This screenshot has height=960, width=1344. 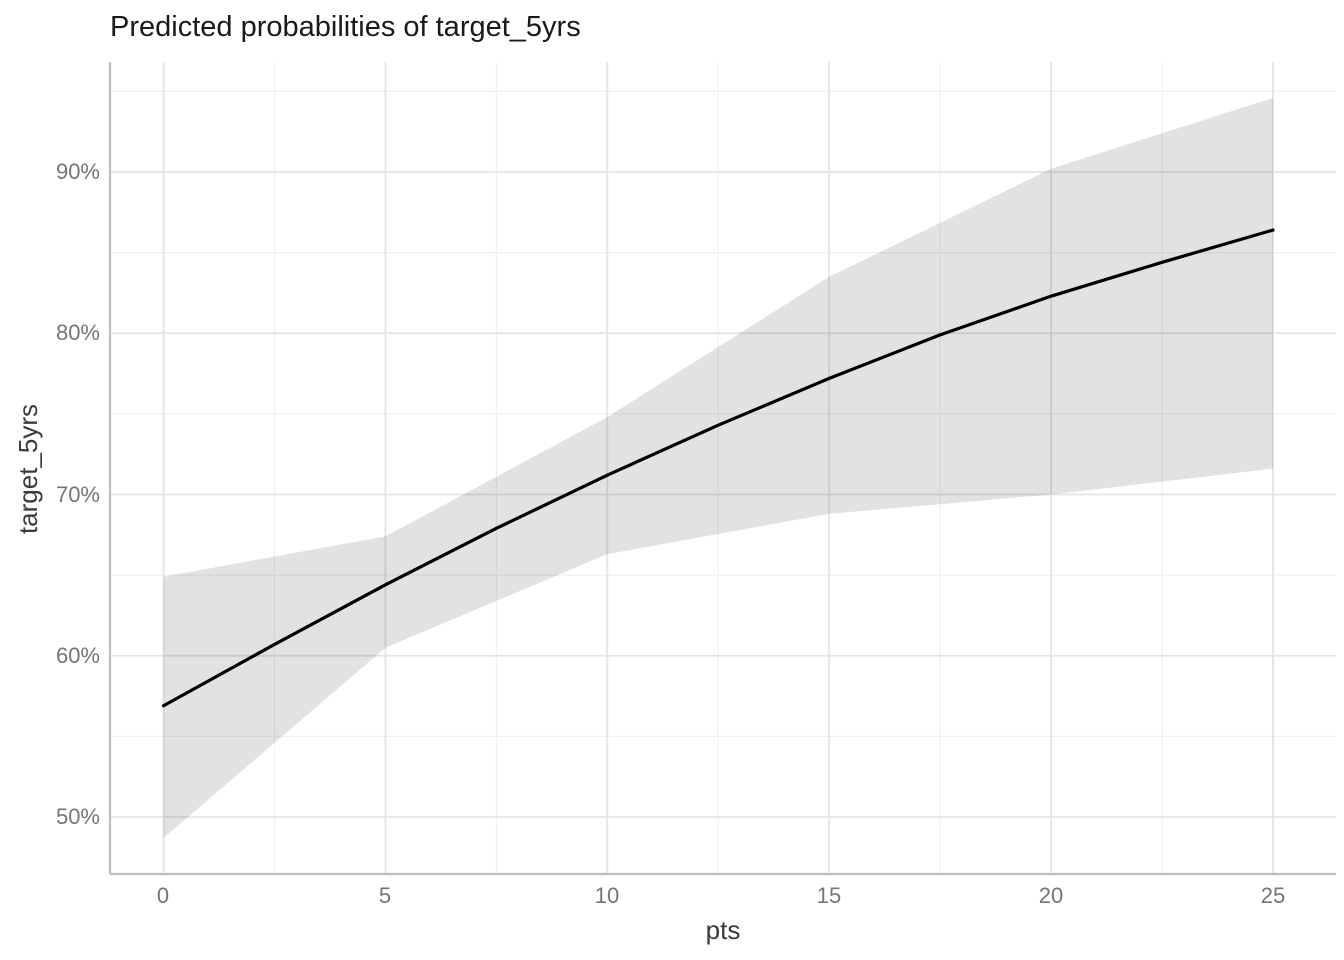 I want to click on x-tick-label: 10, so click(x=607, y=895).